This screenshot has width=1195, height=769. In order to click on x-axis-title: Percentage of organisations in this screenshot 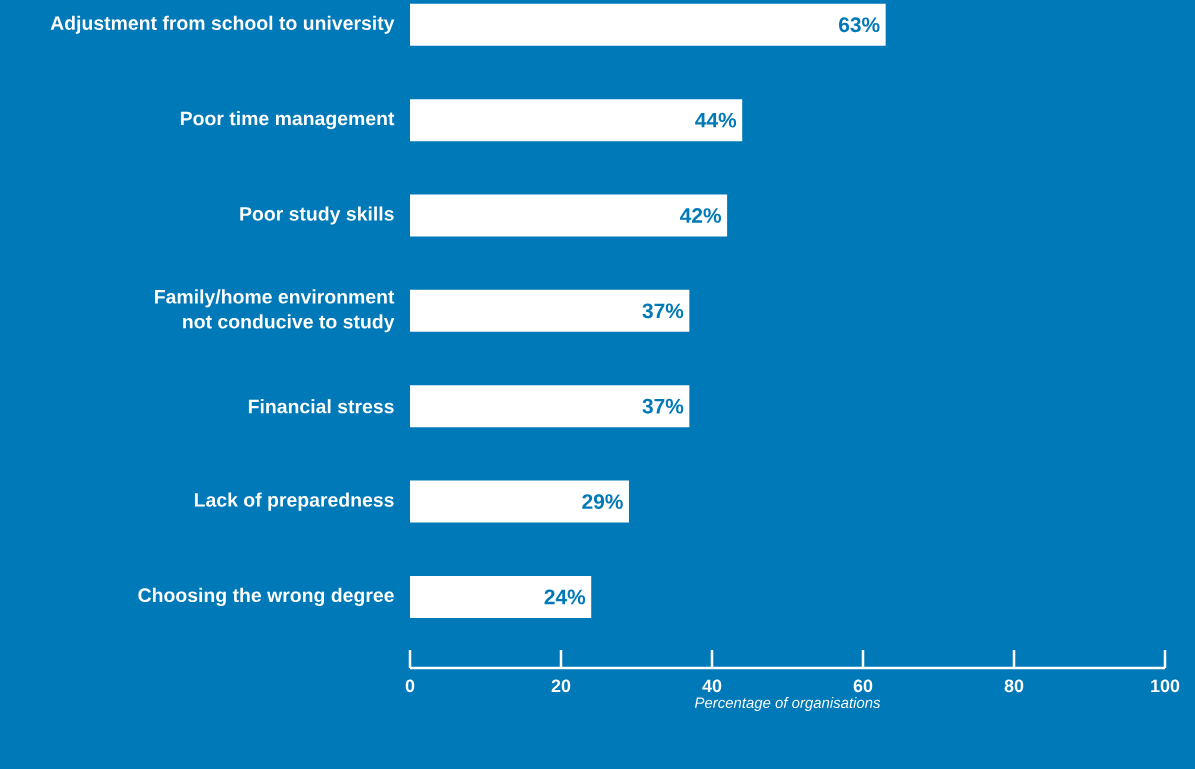, I will do `click(787, 704)`.